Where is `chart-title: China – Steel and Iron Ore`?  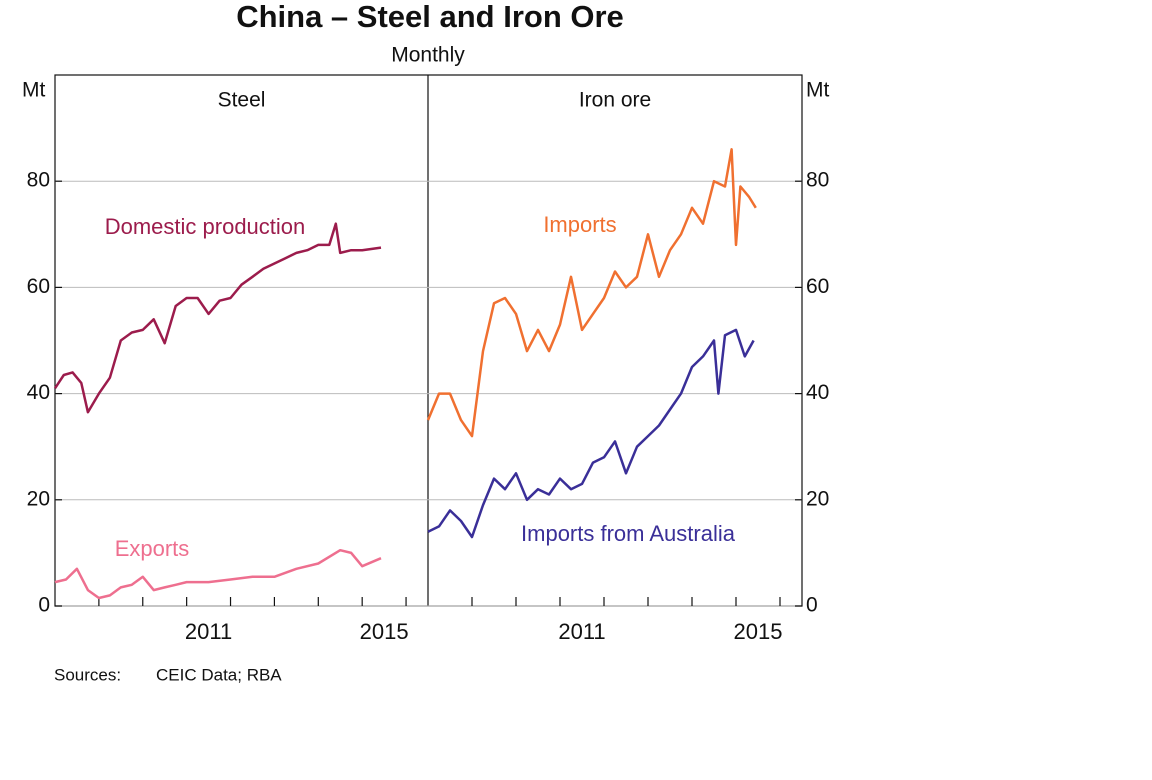
chart-title: China – Steel and Iron Ore is located at coordinates (430, 17).